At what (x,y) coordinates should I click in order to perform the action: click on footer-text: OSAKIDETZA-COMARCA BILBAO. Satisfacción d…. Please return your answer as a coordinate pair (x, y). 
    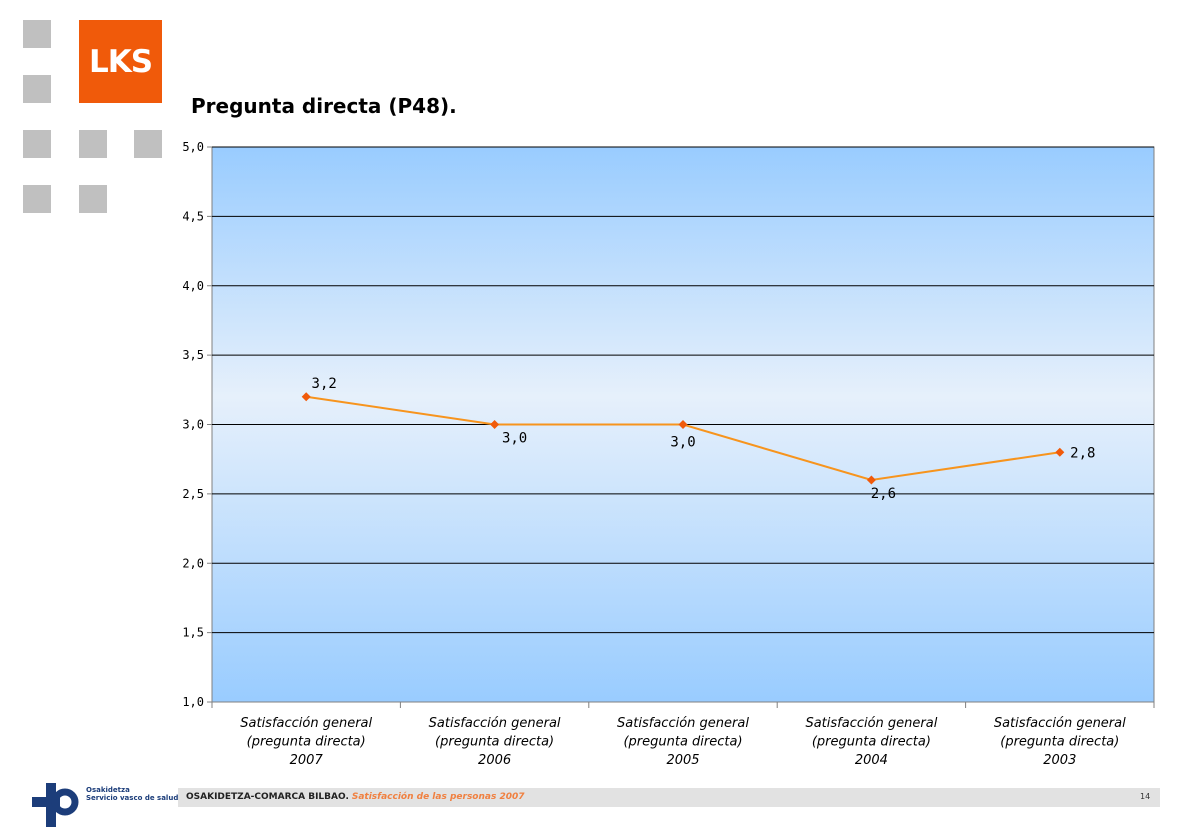
    Looking at the image, I should click on (355, 797).